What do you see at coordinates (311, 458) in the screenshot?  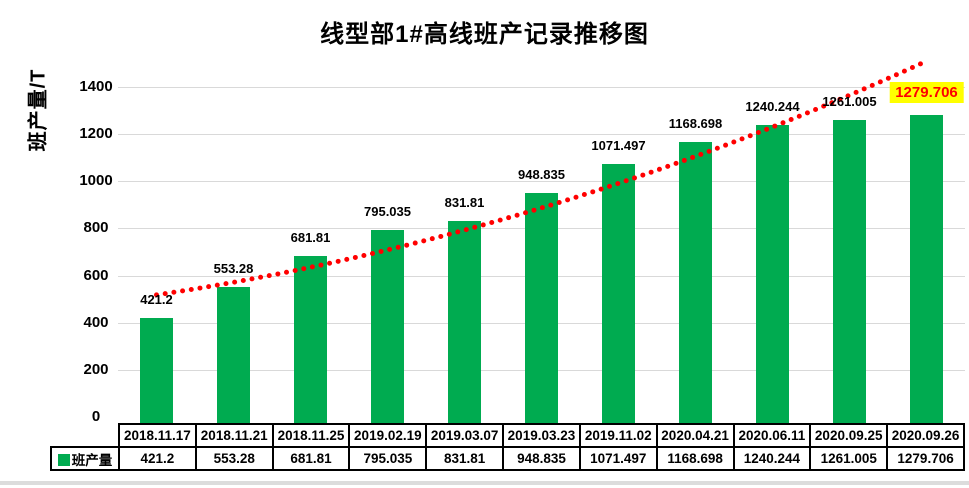 I see `table-value-cell: 681.81` at bounding box center [311, 458].